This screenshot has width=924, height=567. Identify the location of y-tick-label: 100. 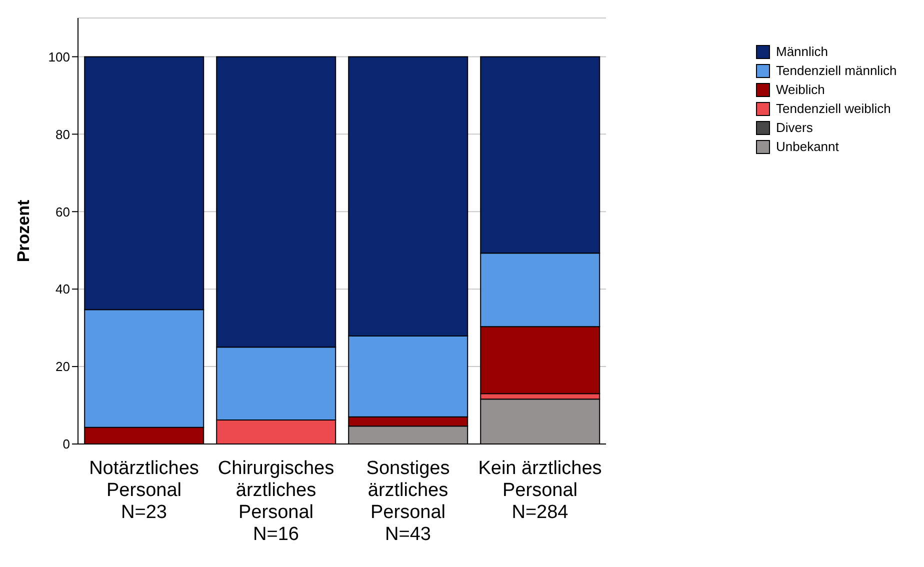
(59, 56).